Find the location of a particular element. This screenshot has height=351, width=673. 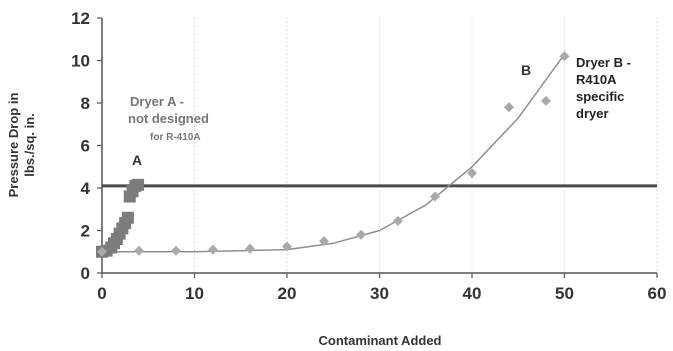

y-tick-label-10: 10 is located at coordinates (80, 61).